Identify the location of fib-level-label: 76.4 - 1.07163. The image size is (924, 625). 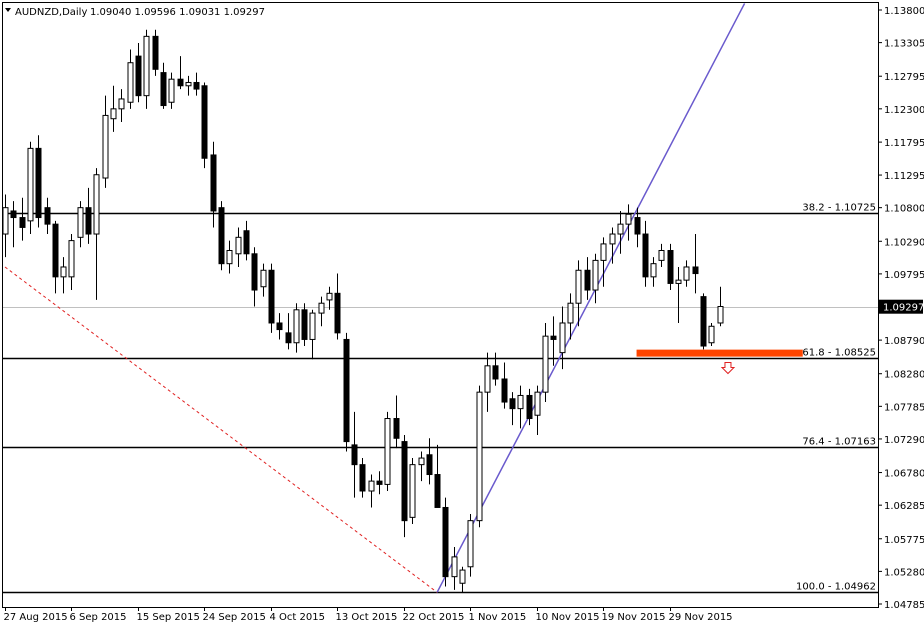
(839, 442).